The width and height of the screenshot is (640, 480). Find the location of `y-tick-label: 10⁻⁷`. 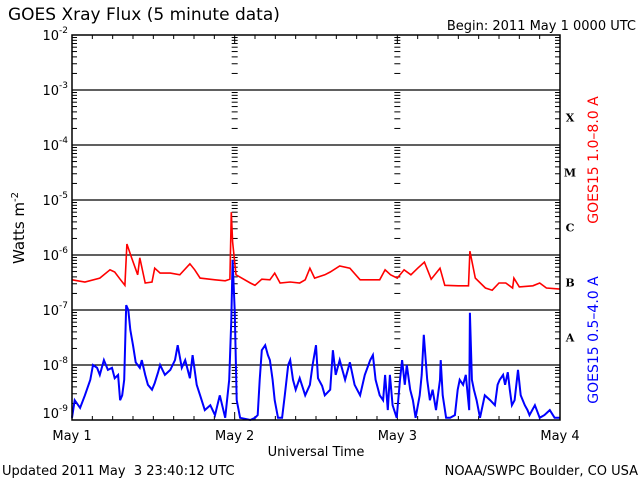

y-tick-label: 10⁻⁷ is located at coordinates (55, 310).